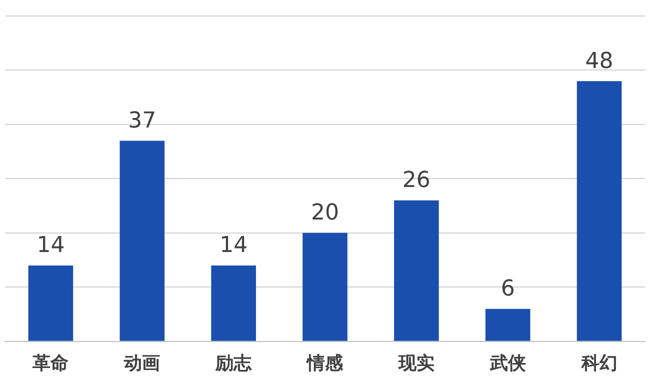  I want to click on x-tick-label: 励志, so click(233, 363).